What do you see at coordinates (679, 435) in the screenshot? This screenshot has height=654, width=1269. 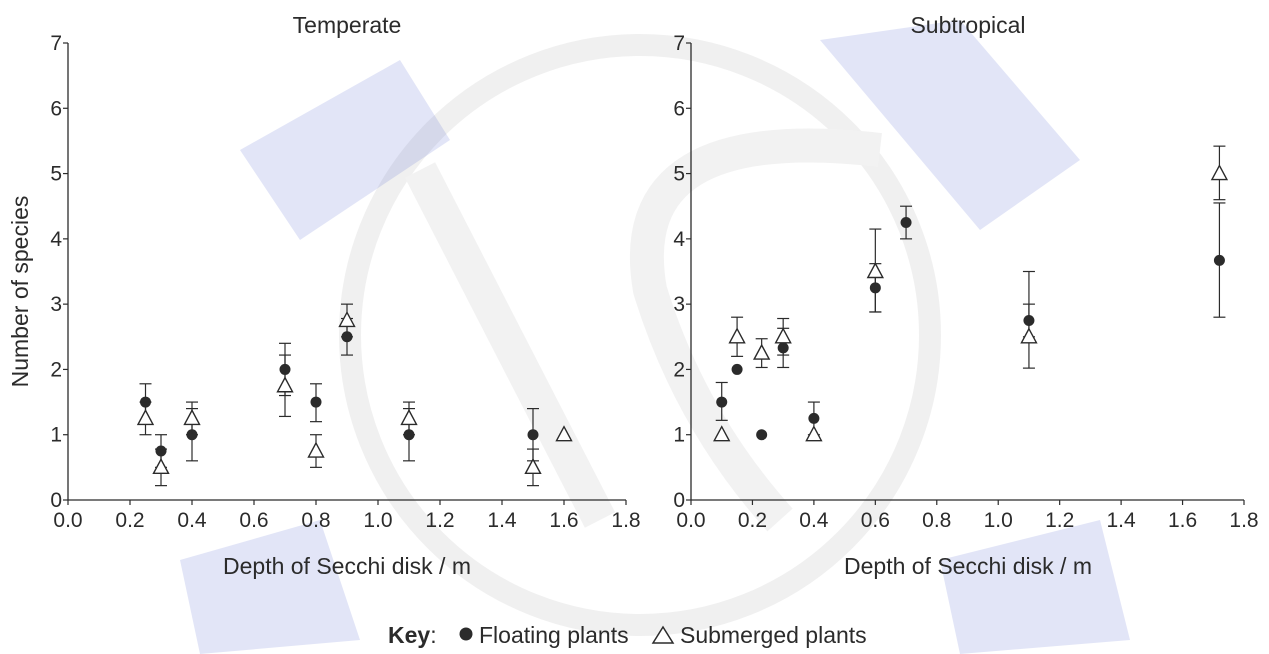 I see `subtropical-y-tick-label: 1` at bounding box center [679, 435].